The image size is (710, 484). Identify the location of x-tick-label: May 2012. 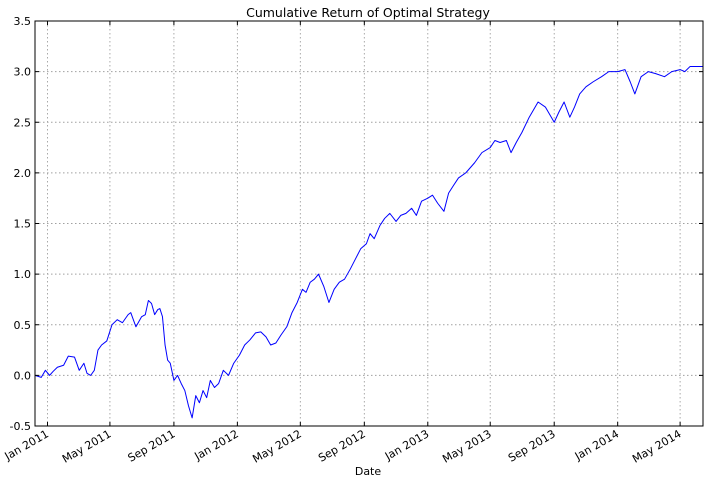
(276, 446).